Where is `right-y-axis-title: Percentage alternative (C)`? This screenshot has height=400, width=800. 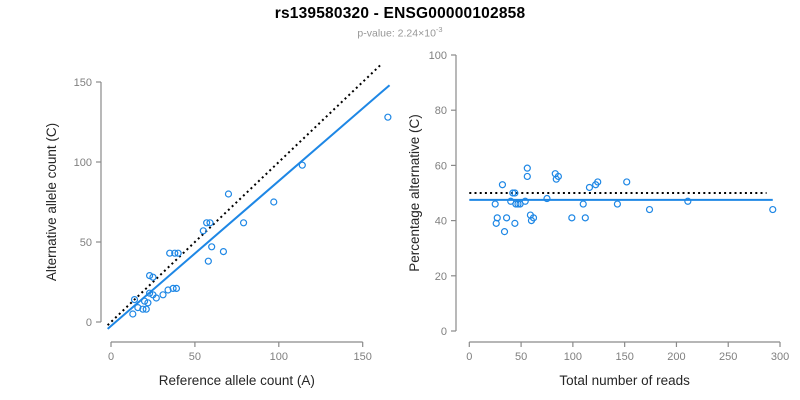 right-y-axis-title: Percentage alternative (C) is located at coordinates (414, 193).